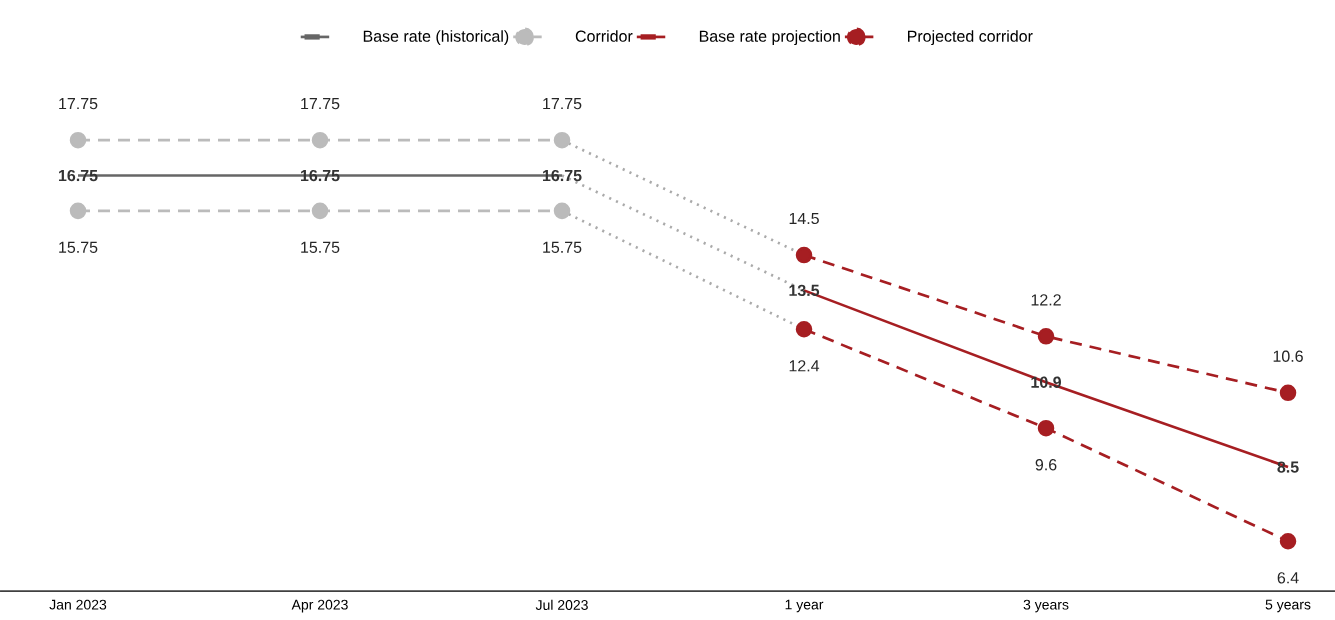  What do you see at coordinates (804, 606) in the screenshot?
I see `x-tick-label: 1 year` at bounding box center [804, 606].